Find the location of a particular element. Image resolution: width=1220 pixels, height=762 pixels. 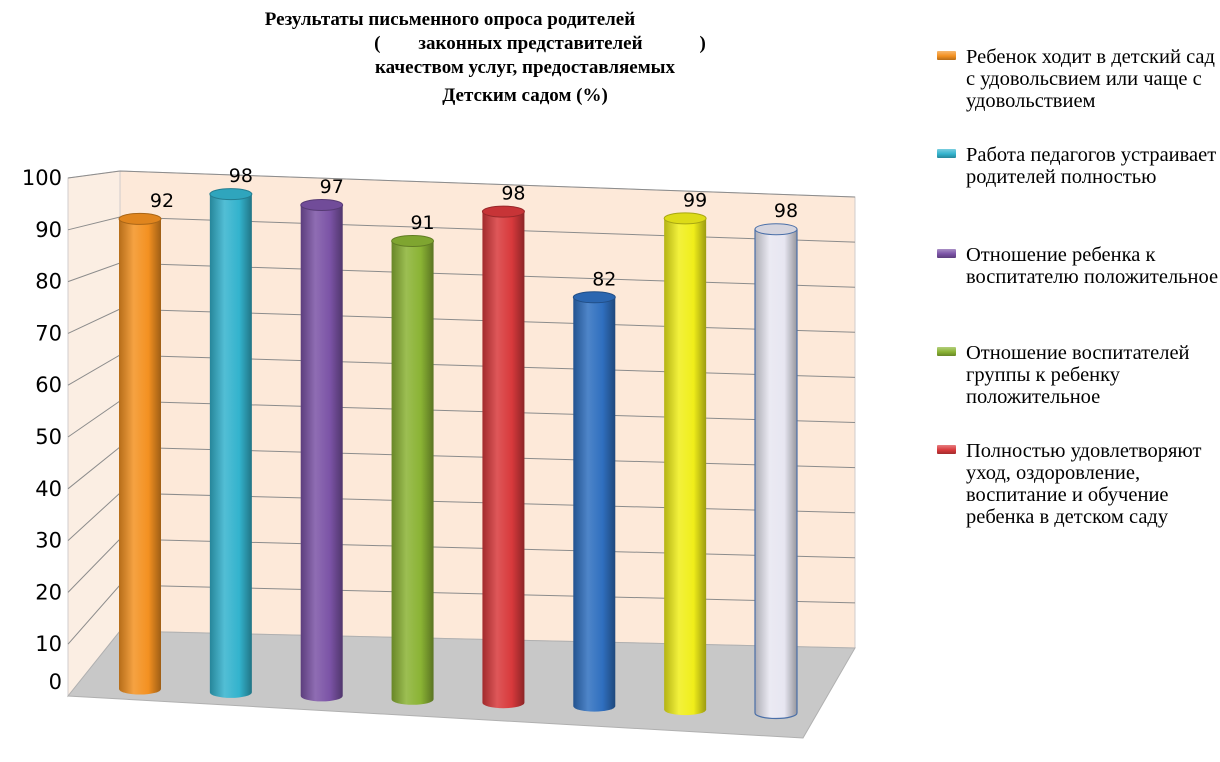

y-tick-label: 80 is located at coordinates (48, 282).